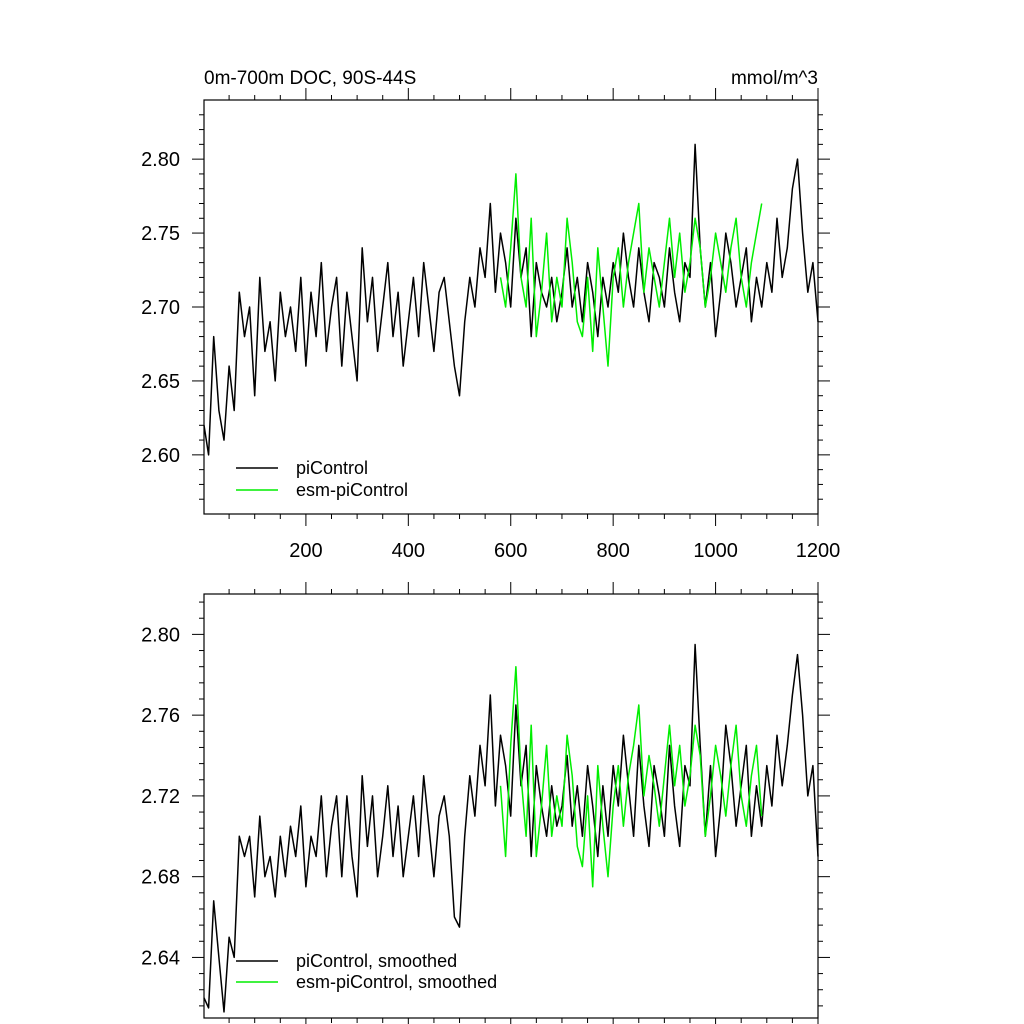 This screenshot has width=1024, height=1024. Describe the element at coordinates (715, 551) in the screenshot. I see `x-tick-label: 1000` at that location.